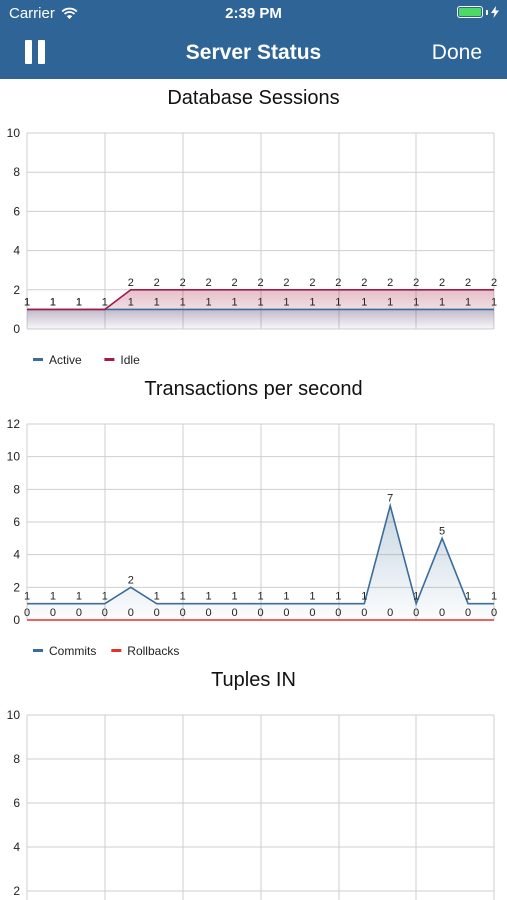 This screenshot has width=507, height=900. Describe the element at coordinates (253, 389) in the screenshot. I see `chart-title-transactions: Transactions per second` at that location.